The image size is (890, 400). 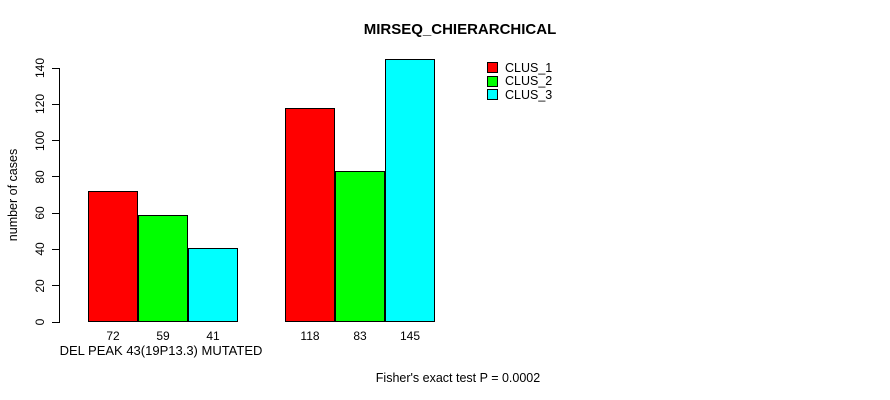 What do you see at coordinates (360, 336) in the screenshot?
I see `bar-value-label: 83` at bounding box center [360, 336].